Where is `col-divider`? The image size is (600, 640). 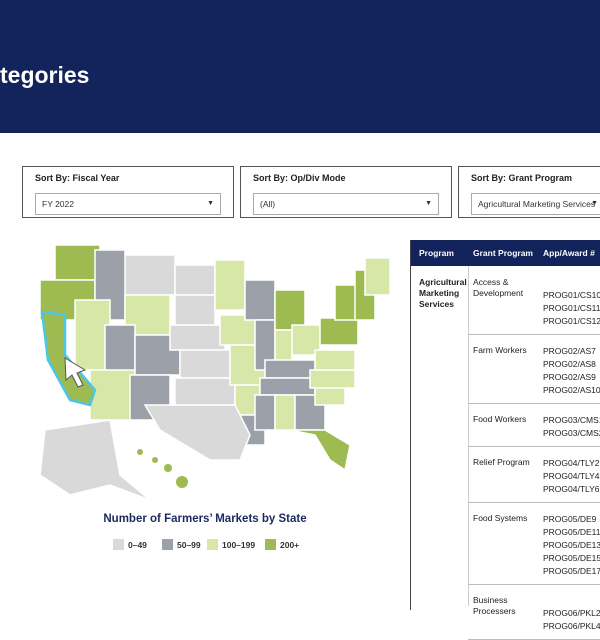
col-divider is located at coordinates (468, 436).